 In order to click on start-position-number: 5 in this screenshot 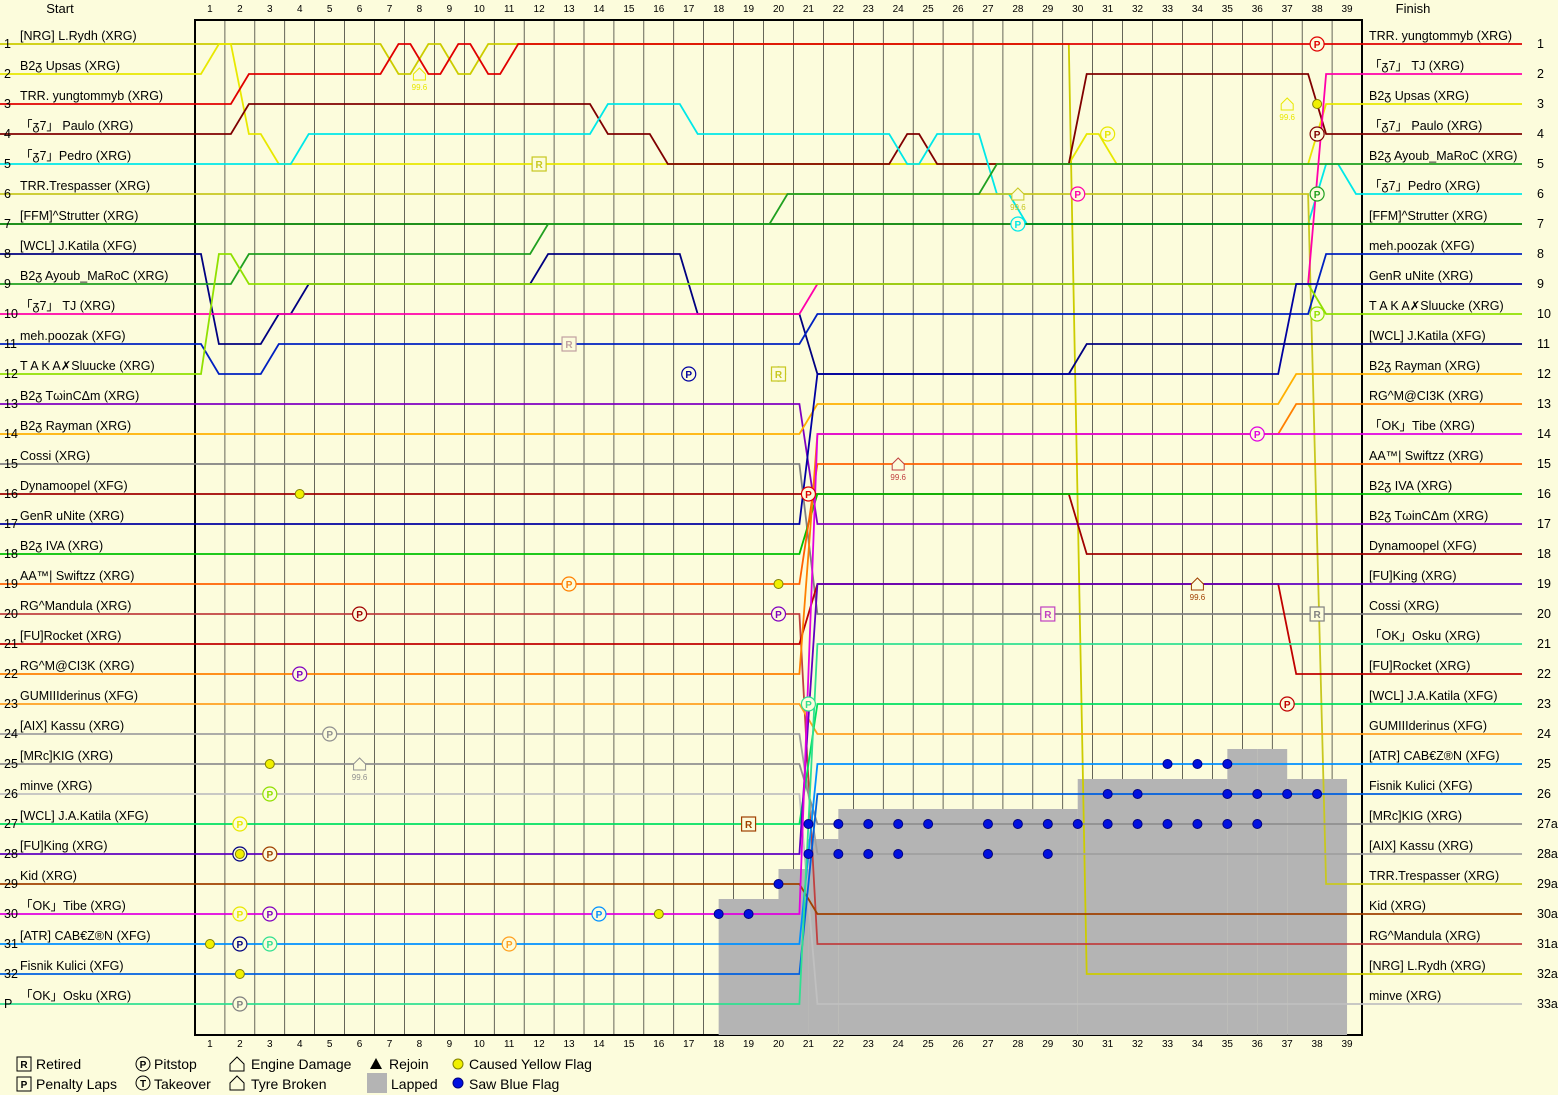, I will do `click(7, 164)`.